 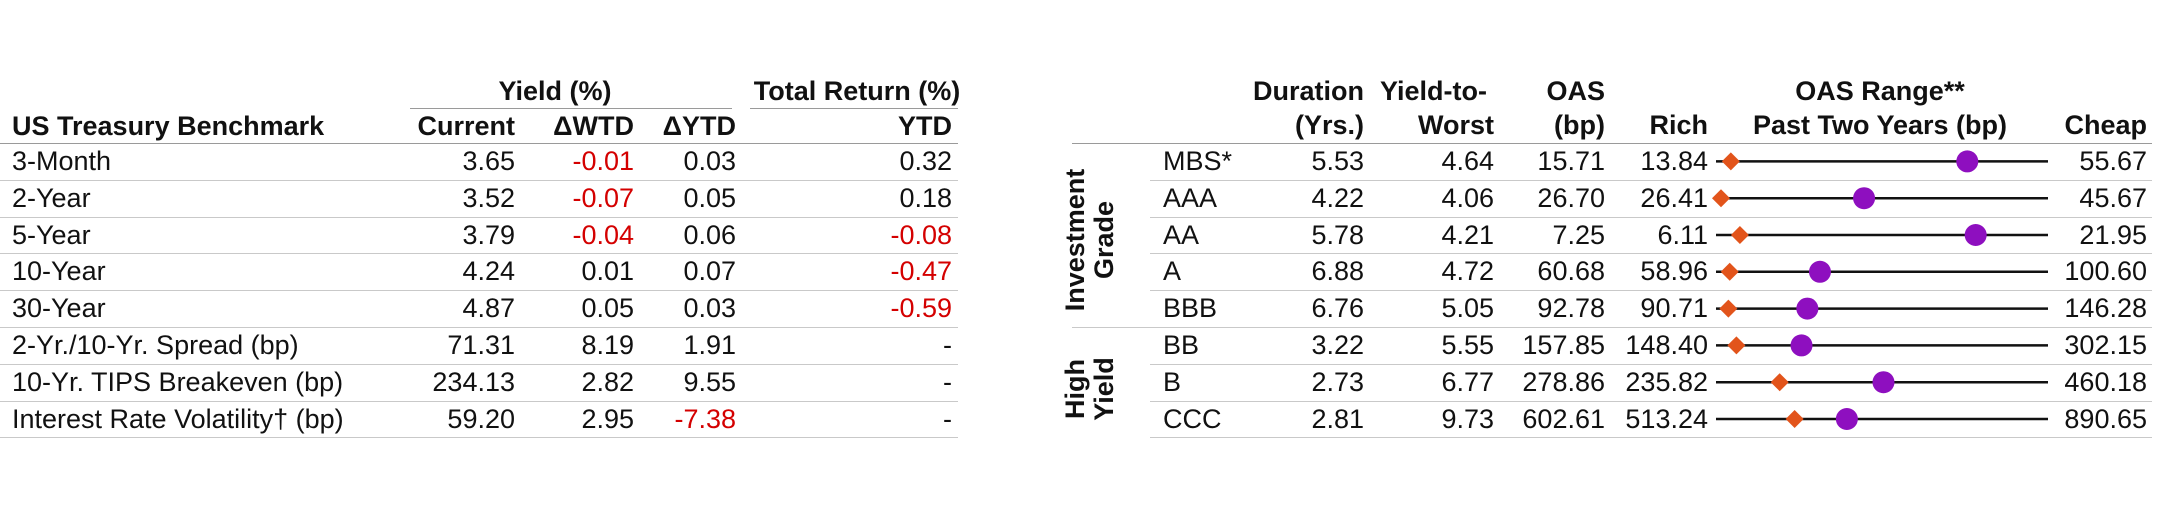 I want to click on col-header-wtd: ΔWTD, so click(x=593, y=126).